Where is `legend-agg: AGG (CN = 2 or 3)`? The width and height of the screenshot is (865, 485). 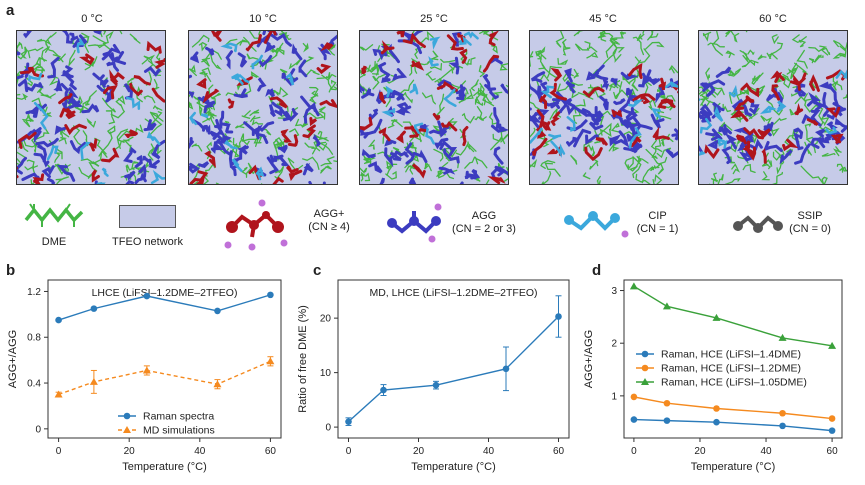
legend-agg: AGG (CN = 2 or 3) is located at coordinates (484, 223).